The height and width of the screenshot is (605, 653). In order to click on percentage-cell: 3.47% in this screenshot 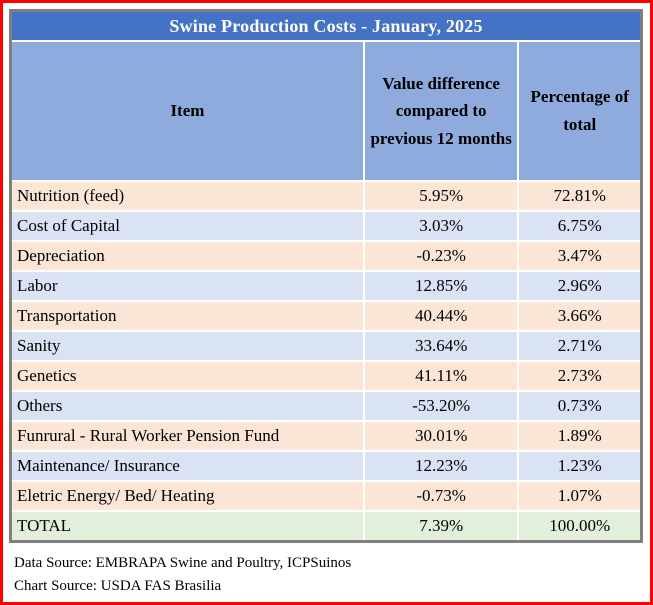, I will do `click(580, 256)`.